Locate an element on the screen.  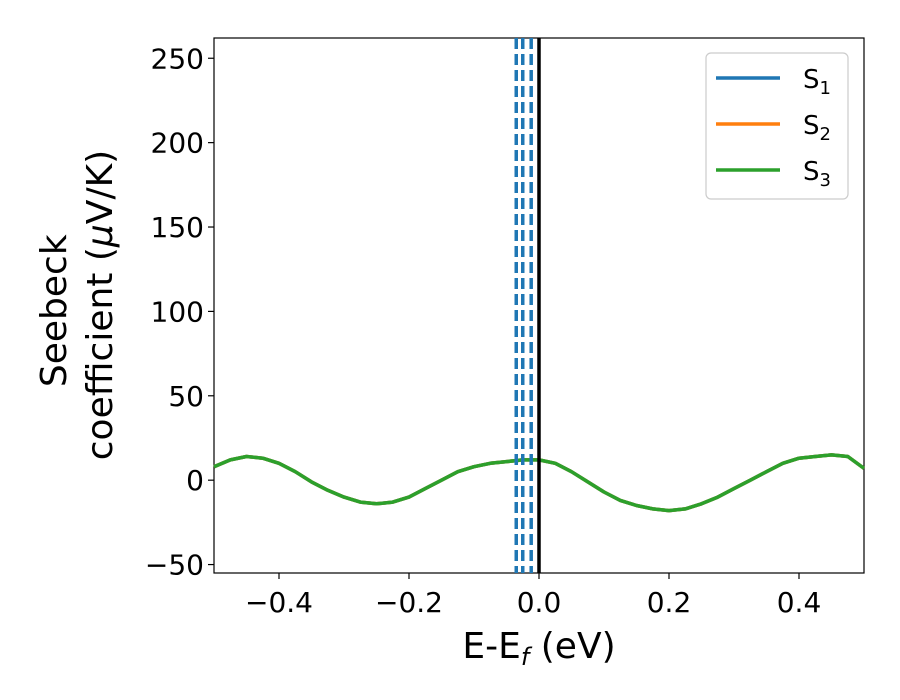
x-axis-label: E-Ef (eV) is located at coordinates (538, 648).